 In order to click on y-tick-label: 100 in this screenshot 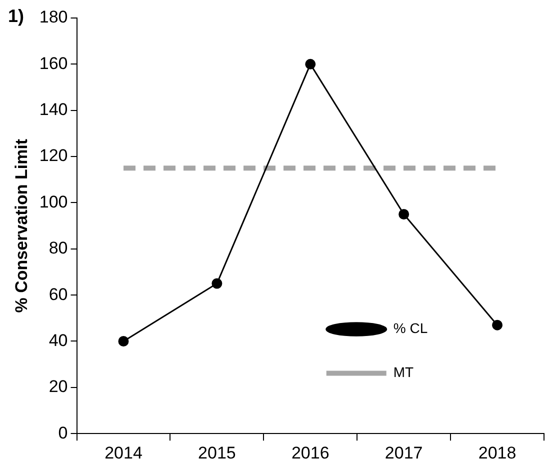, I will do `click(53, 202)`.